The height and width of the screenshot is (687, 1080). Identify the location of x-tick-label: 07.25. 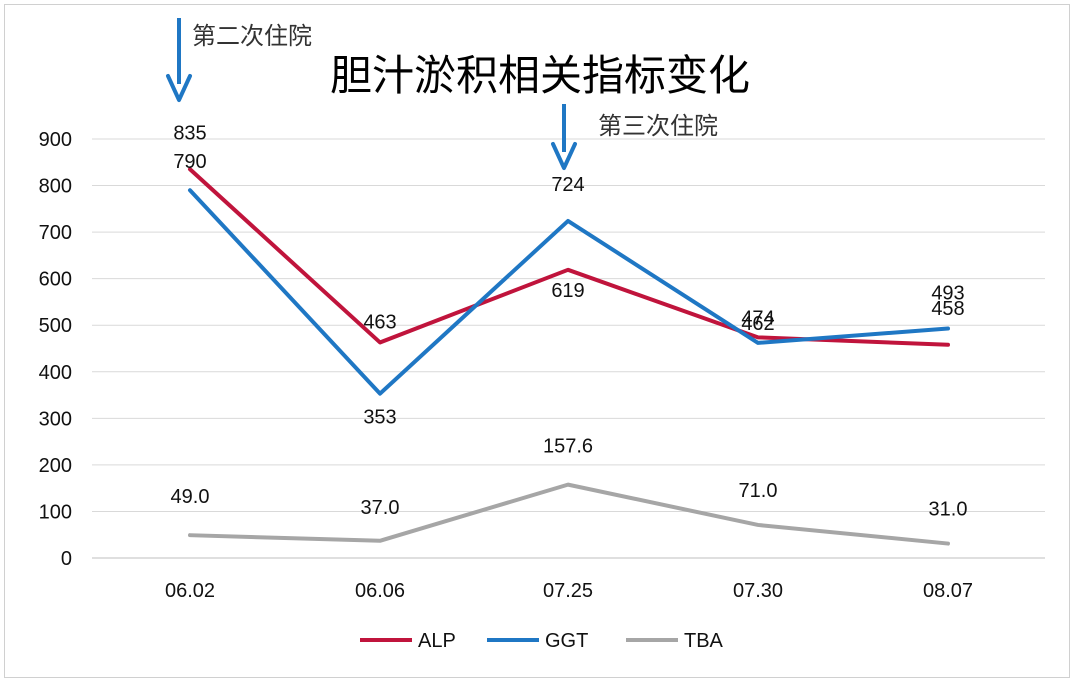
(568, 591).